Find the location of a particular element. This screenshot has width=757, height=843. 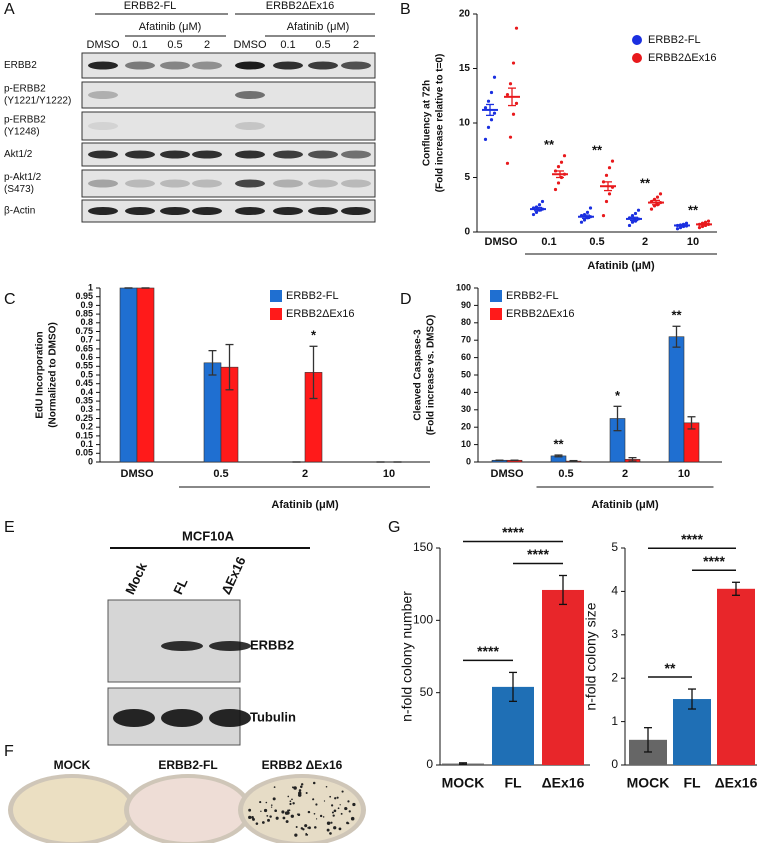

row-label: (Y1221/Y1222) is located at coordinates (37, 101).